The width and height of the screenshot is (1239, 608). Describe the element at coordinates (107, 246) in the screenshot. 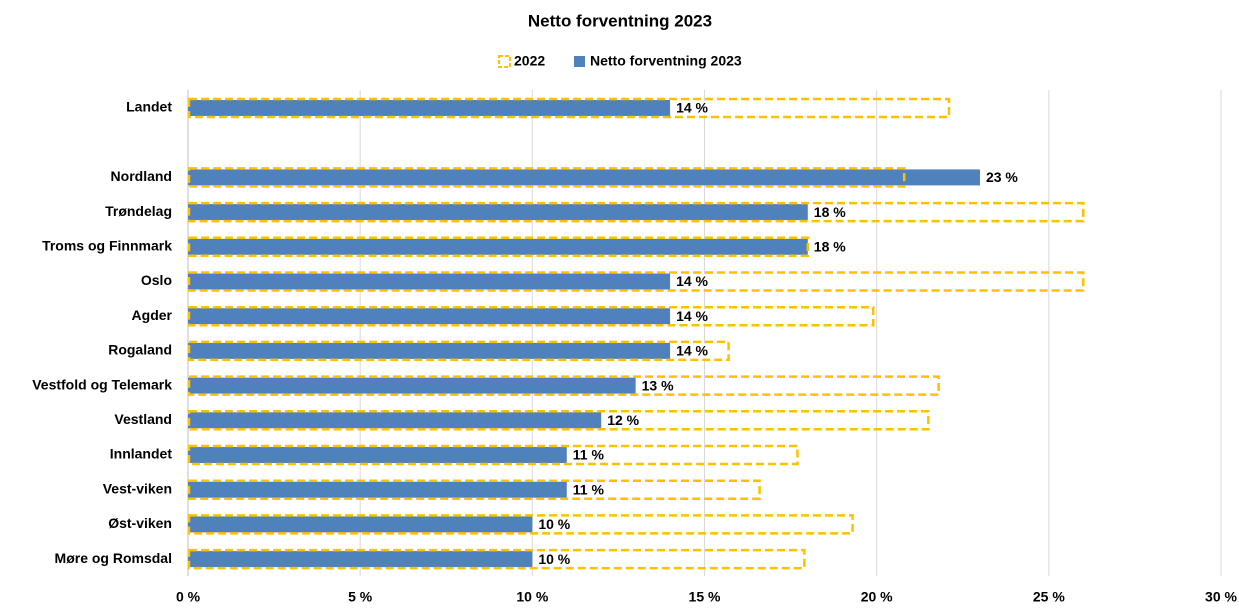

I see `y-tick-label: Troms og Finnmark` at that location.